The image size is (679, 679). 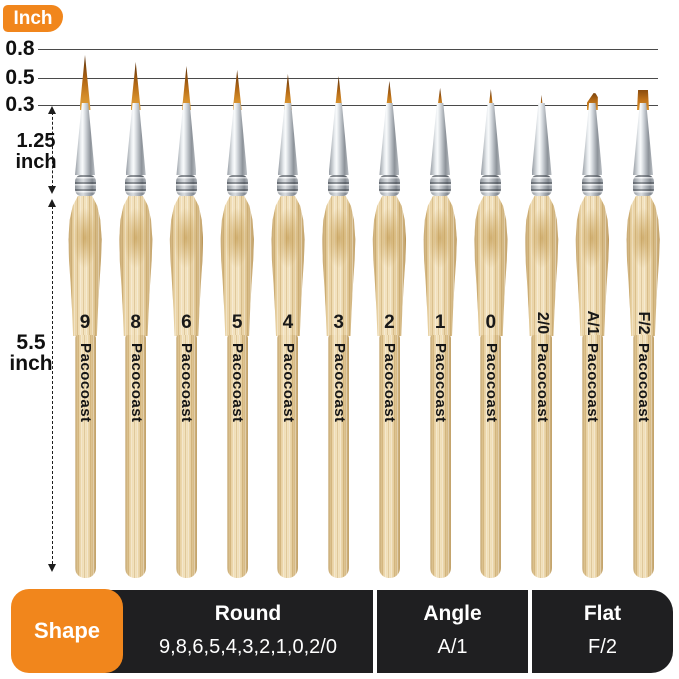 What do you see at coordinates (237, 322) in the screenshot?
I see `brush-size-label: 5` at bounding box center [237, 322].